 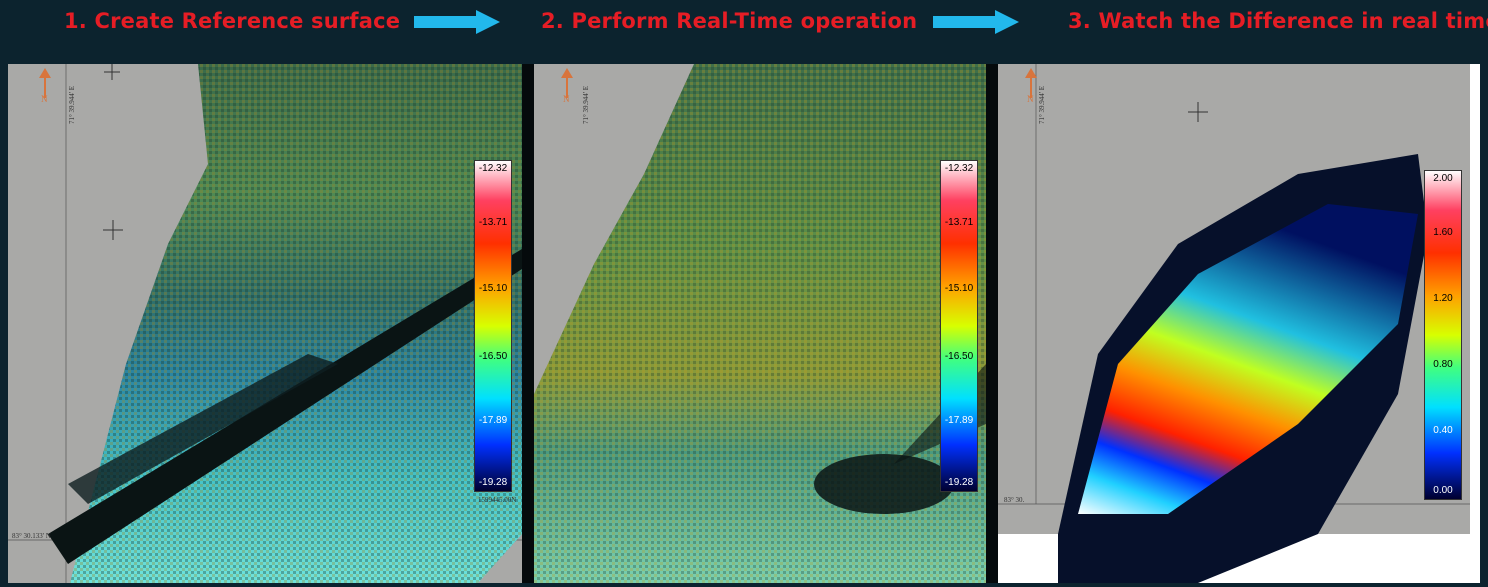 What do you see at coordinates (232, 21) in the screenshot?
I see `step-1-label: 1. Create Reference surface` at bounding box center [232, 21].